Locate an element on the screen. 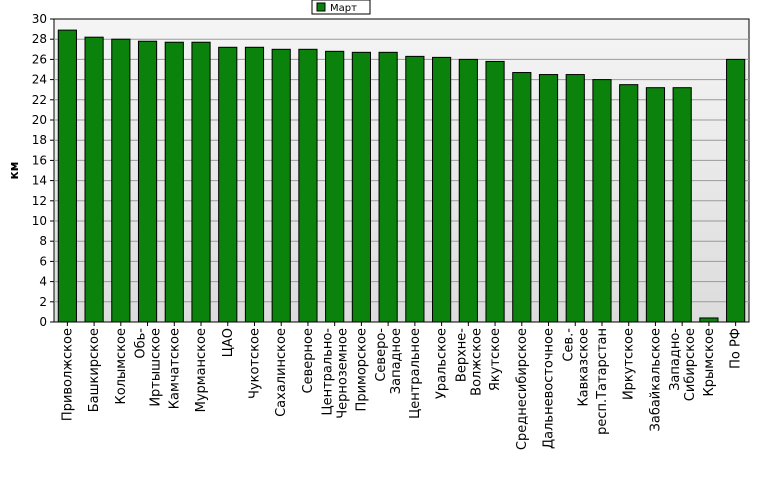  x-tick-label: Приволжское is located at coordinates (67, 374).